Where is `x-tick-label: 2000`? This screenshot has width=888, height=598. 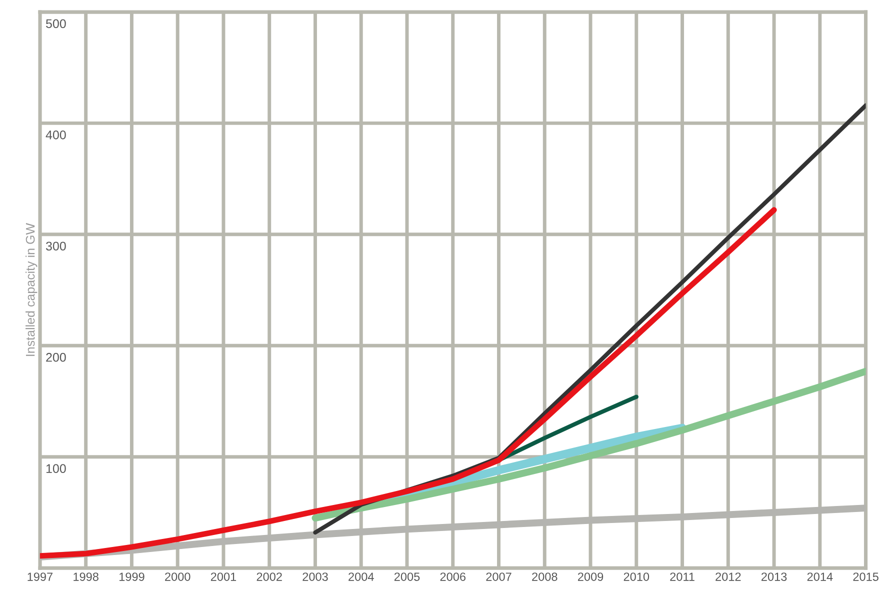 x-tick-label: 2000 is located at coordinates (177, 576).